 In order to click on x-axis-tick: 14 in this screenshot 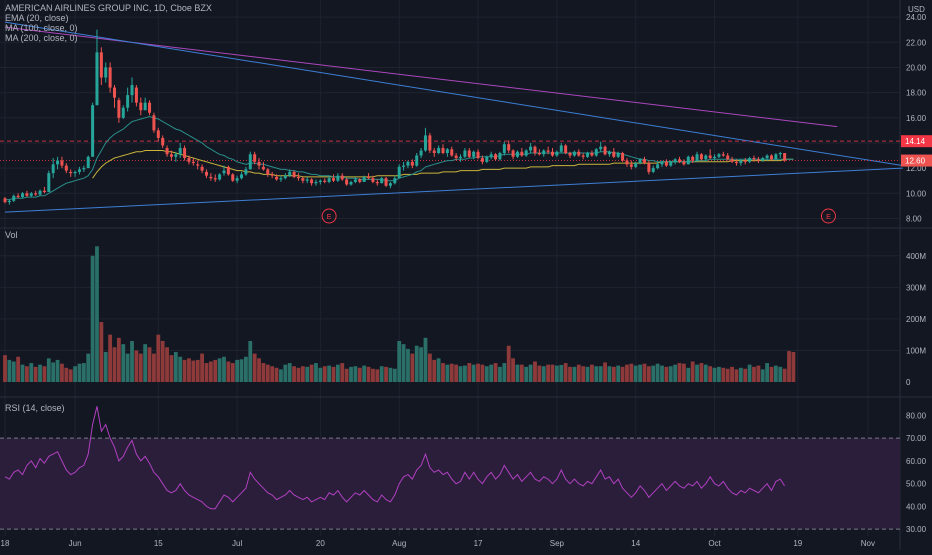, I will do `click(635, 543)`.